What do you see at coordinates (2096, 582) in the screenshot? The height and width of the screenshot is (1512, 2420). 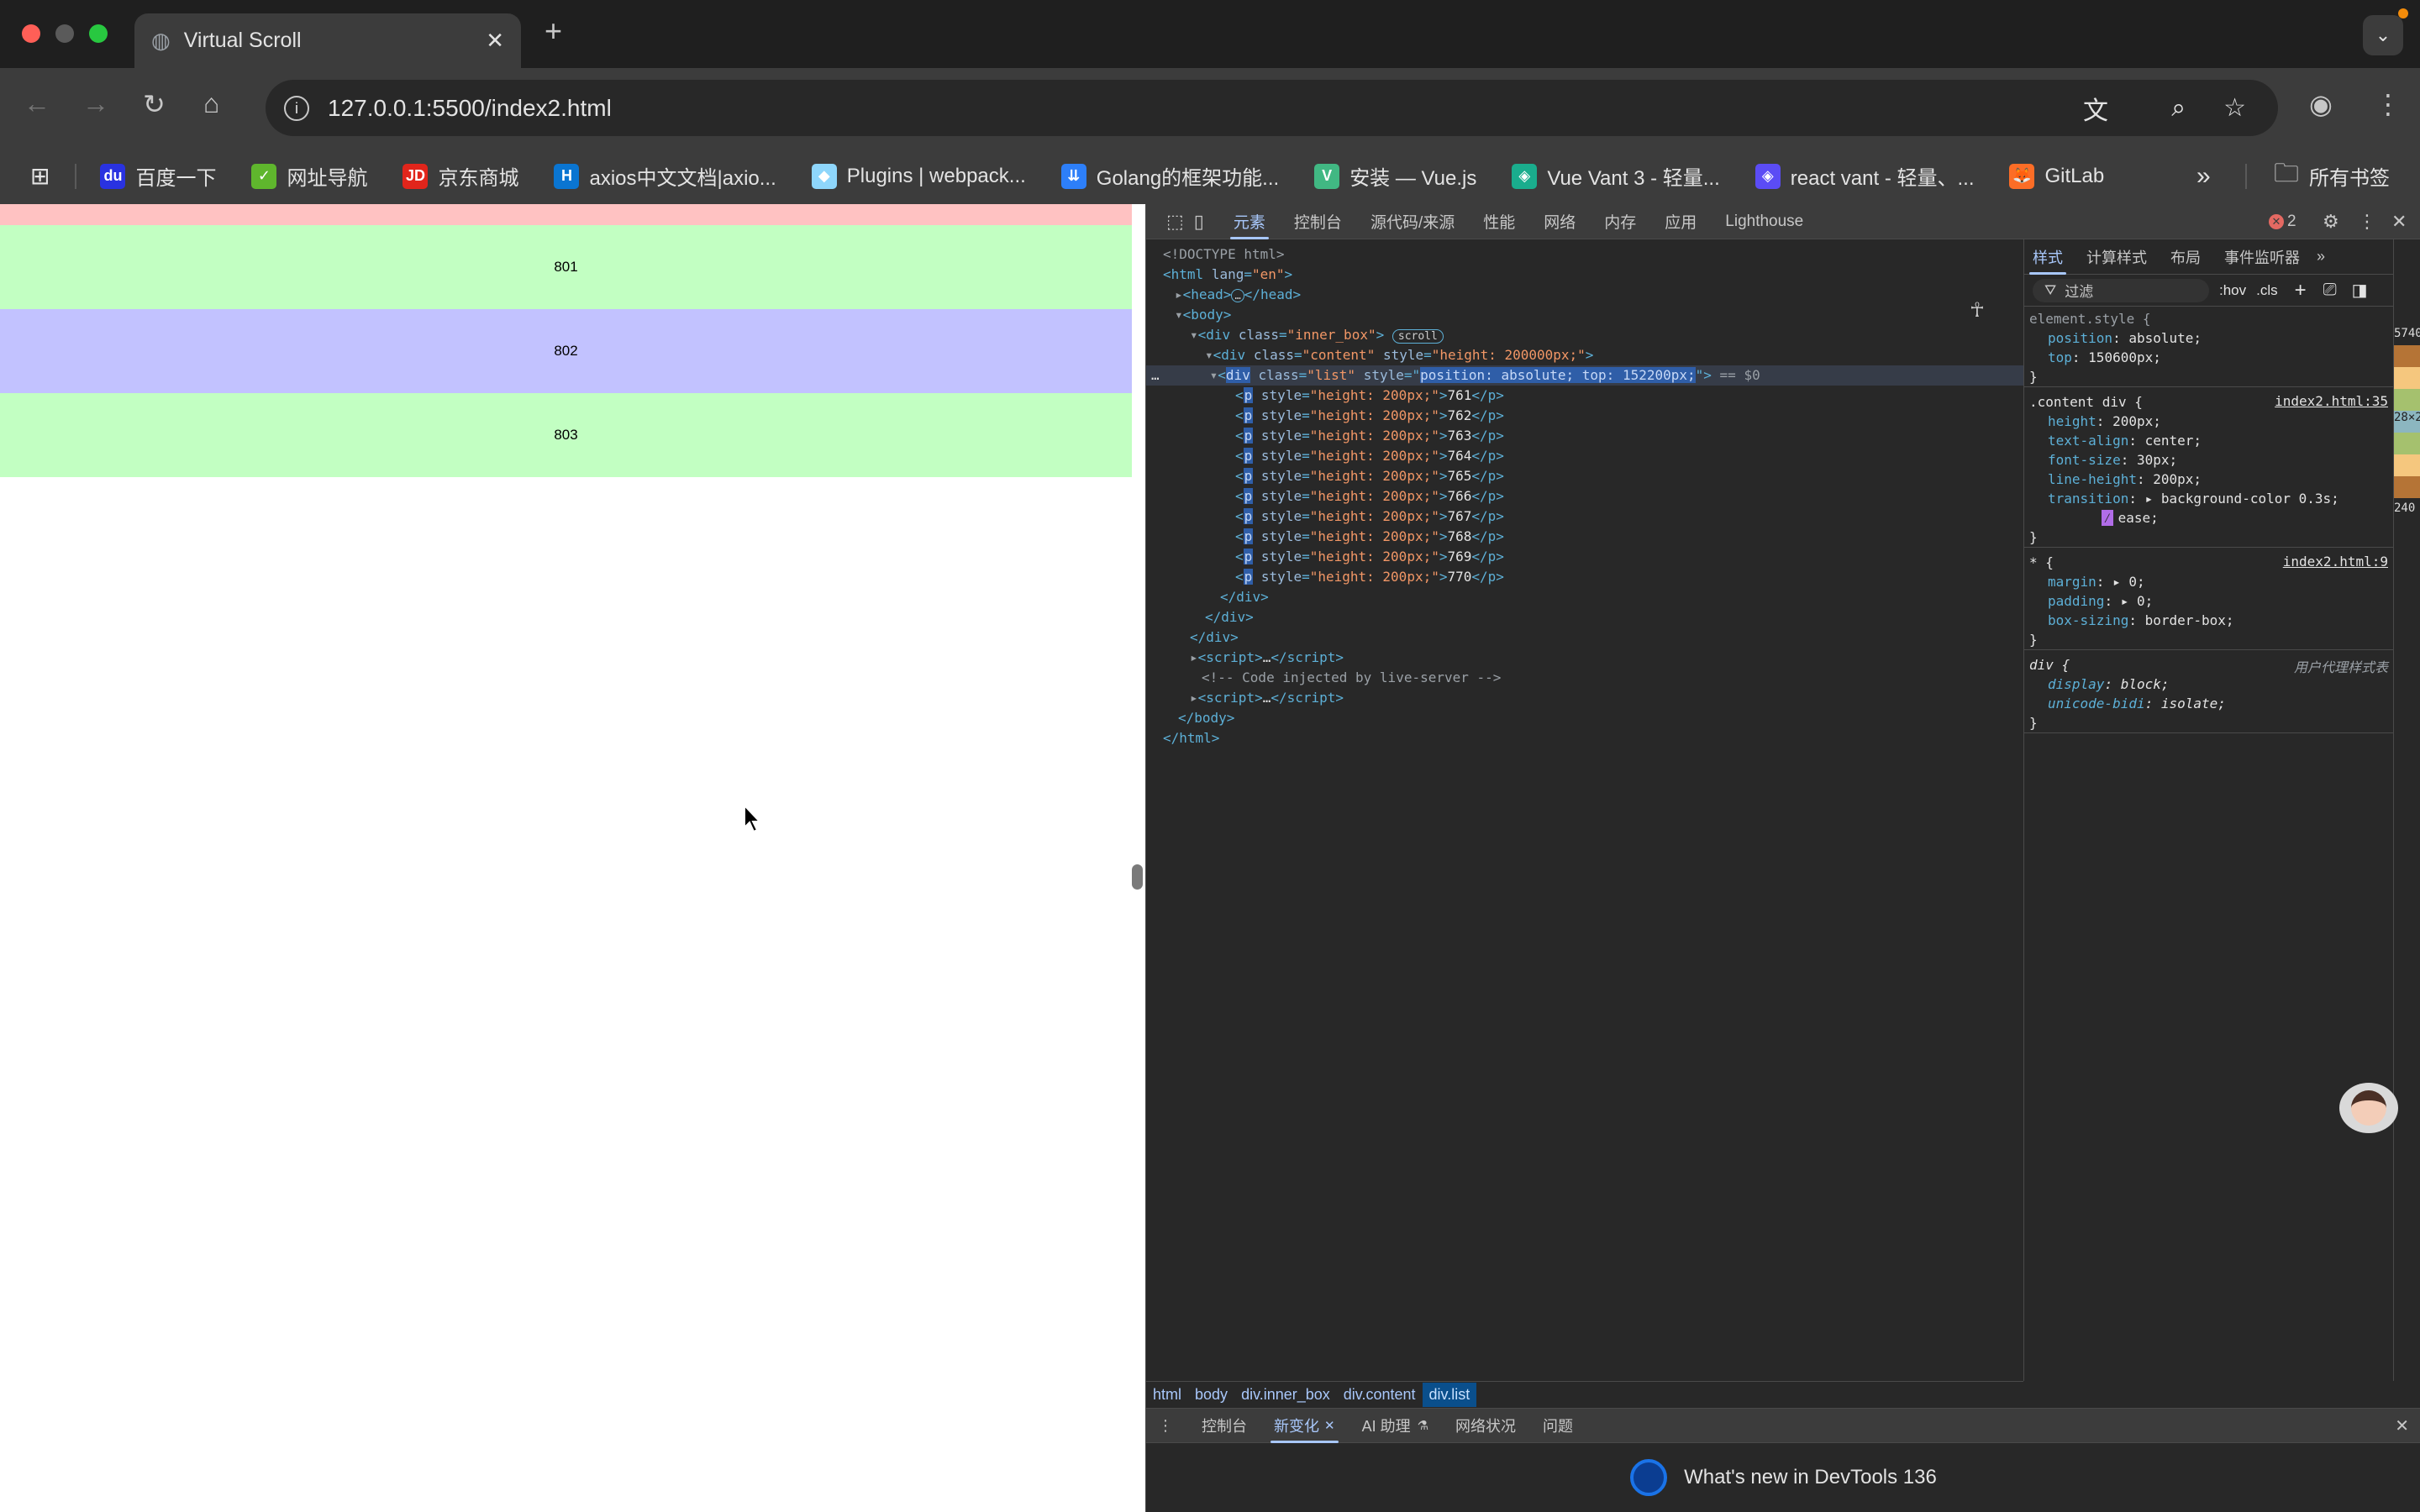 I see `css-property: margin: ▸ 0;` at bounding box center [2096, 582].